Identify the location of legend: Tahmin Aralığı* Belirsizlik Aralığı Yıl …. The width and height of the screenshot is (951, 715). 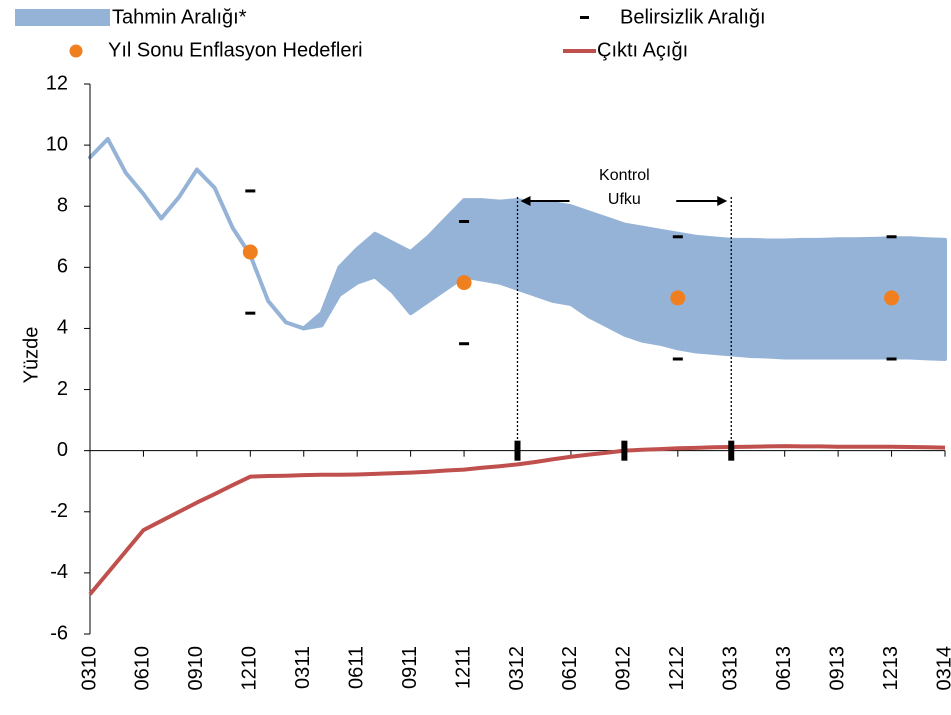
(390, 33).